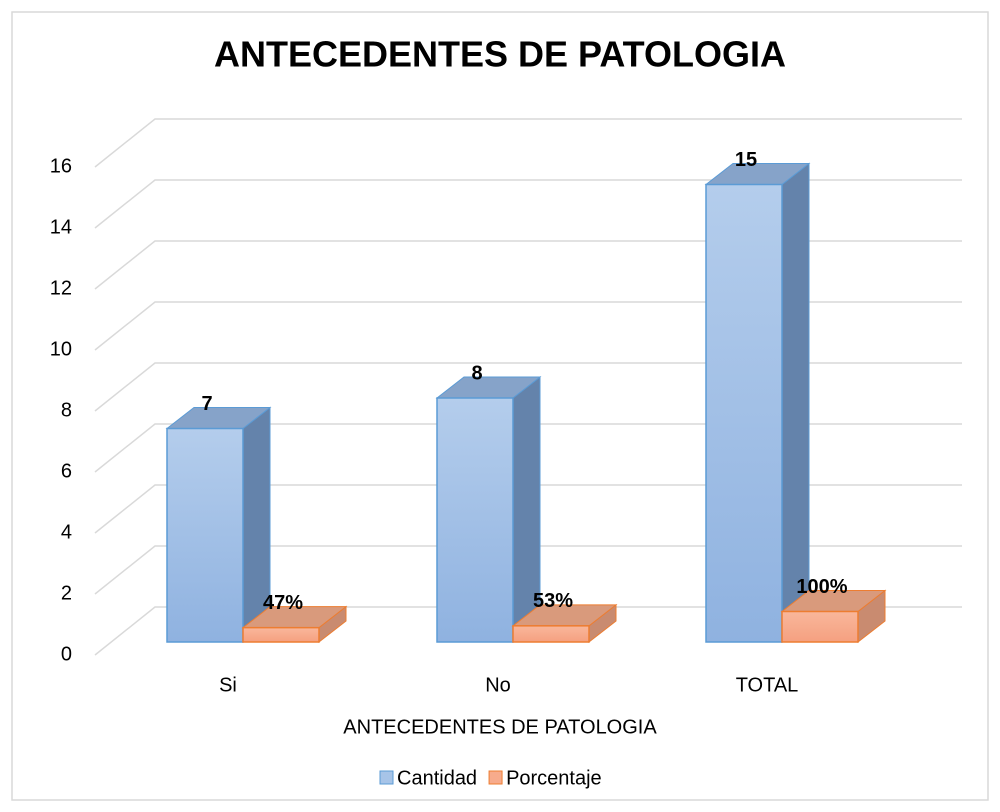 The height and width of the screenshot is (812, 1000). What do you see at coordinates (476, 373) in the screenshot?
I see `data-label: 8` at bounding box center [476, 373].